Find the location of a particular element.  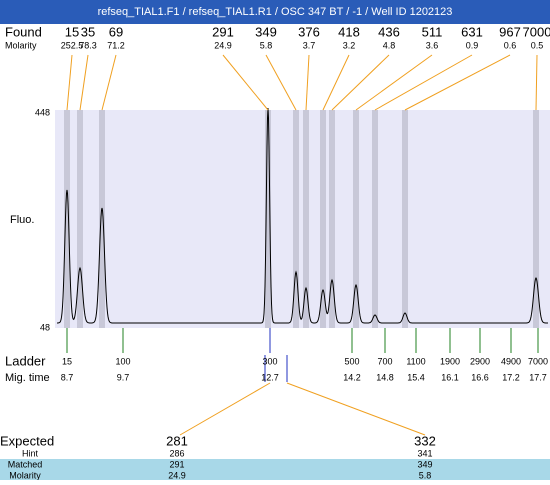

found-size: 7000 is located at coordinates (536, 31).